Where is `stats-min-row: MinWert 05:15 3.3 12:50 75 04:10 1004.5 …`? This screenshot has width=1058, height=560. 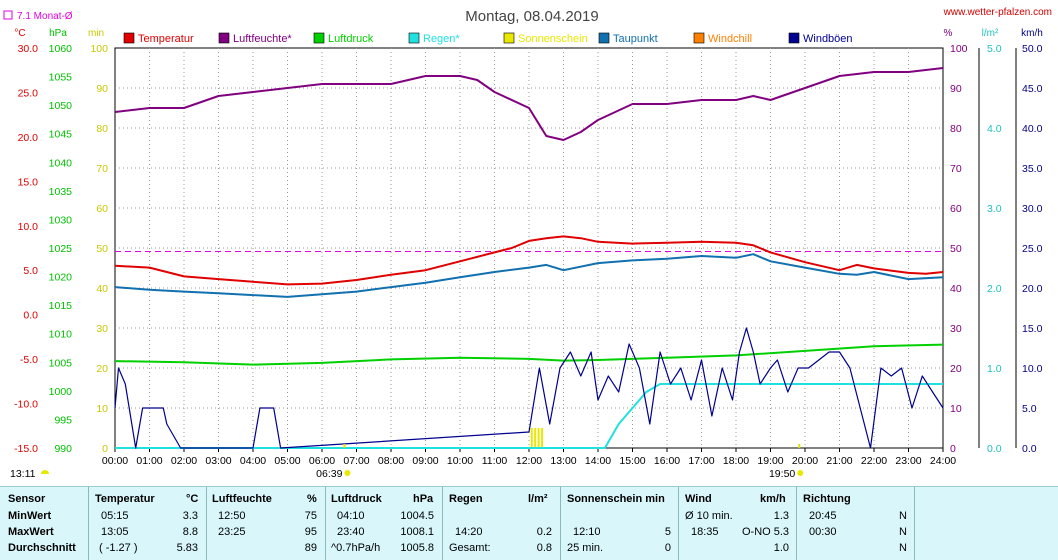
stats-min-row: MinWert 05:15 3.3 12:50 75 04:10 1004.5 … is located at coordinates (529, 519).